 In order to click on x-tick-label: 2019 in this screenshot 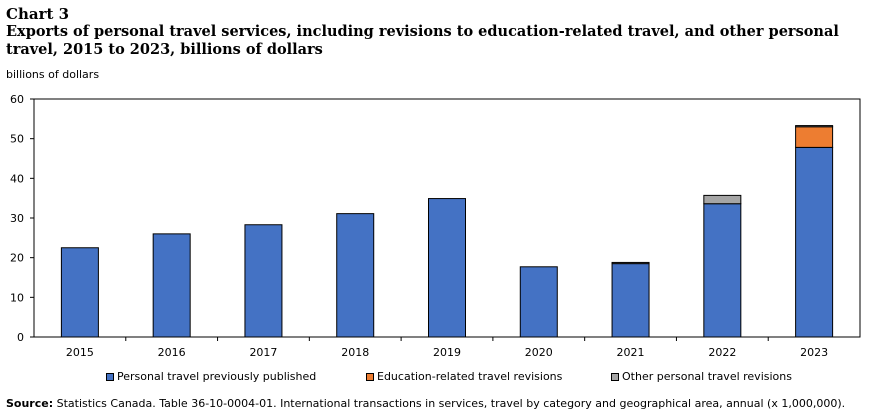, I will do `click(447, 352)`.